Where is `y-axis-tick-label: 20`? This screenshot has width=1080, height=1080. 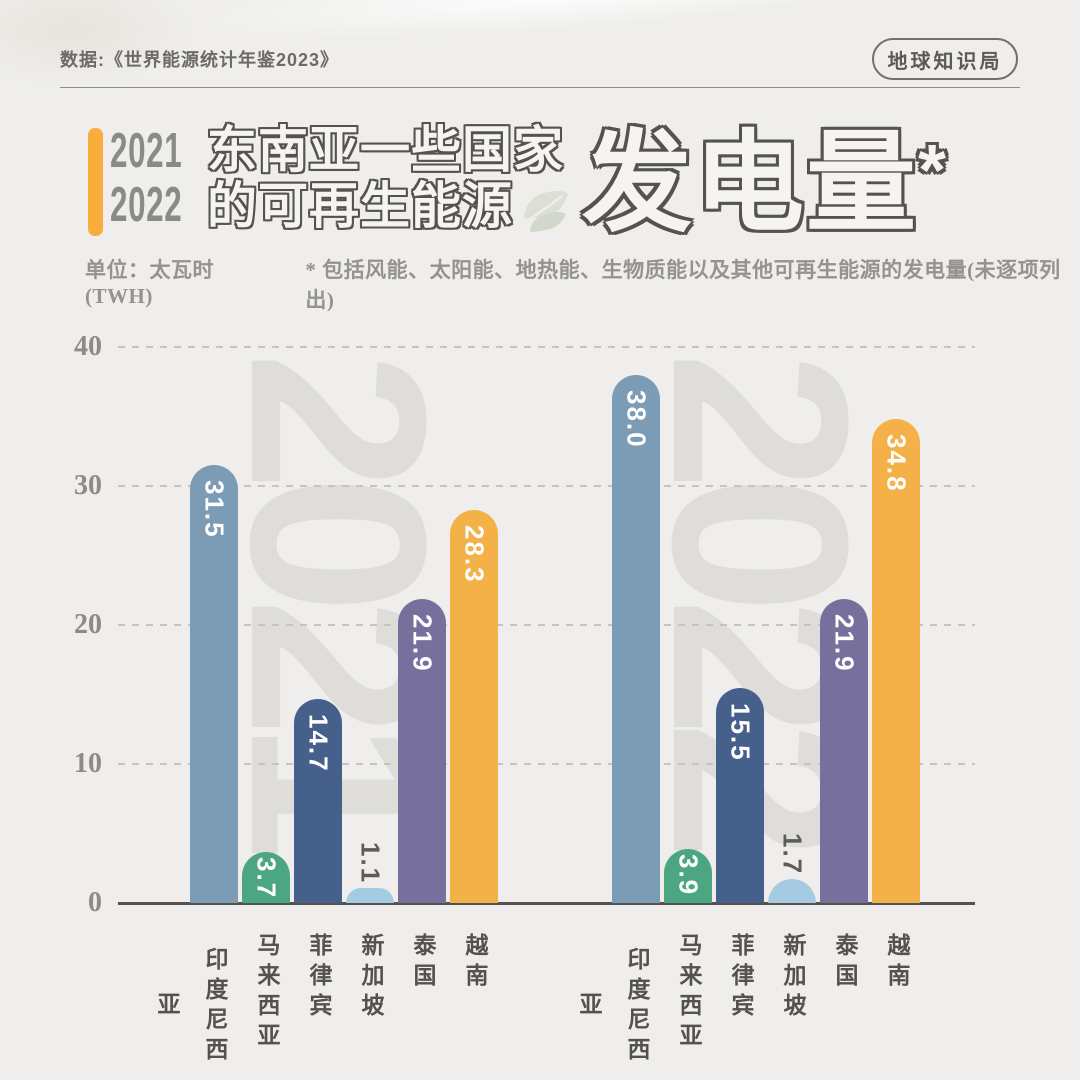 y-axis-tick-label: 20 is located at coordinates (88, 624).